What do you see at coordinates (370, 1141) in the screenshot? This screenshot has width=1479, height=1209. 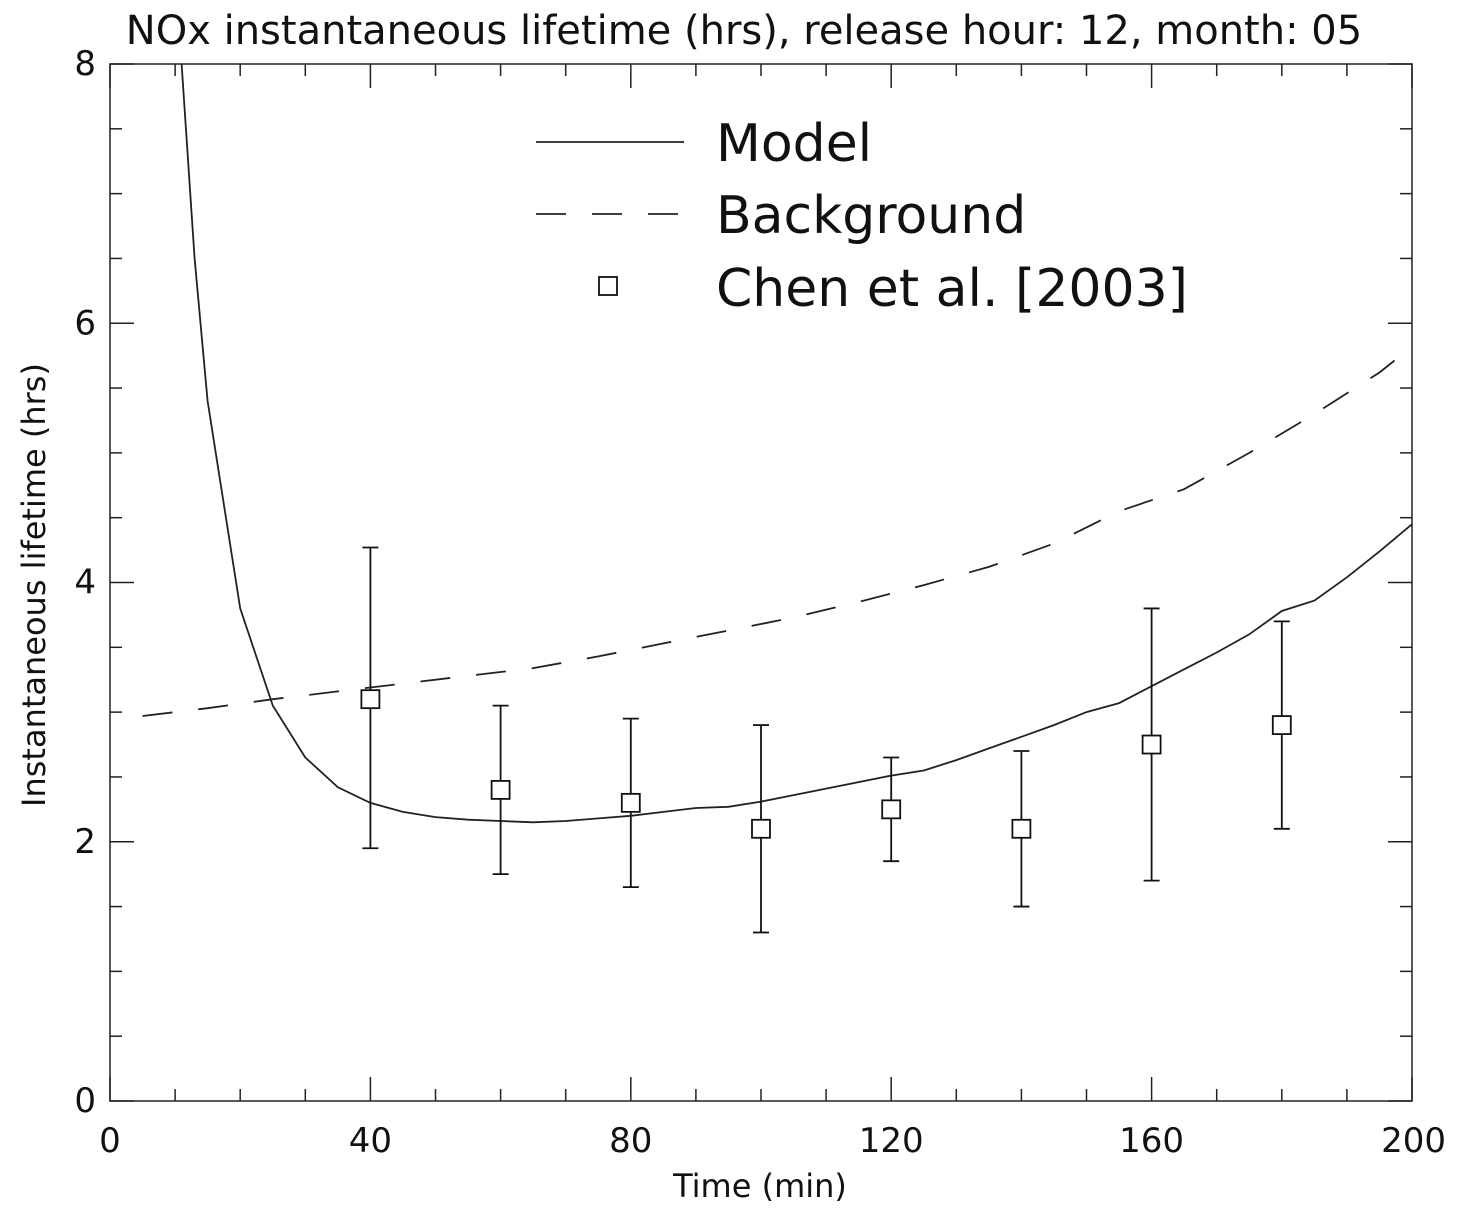 I see `x-tick-label: 40` at bounding box center [370, 1141].